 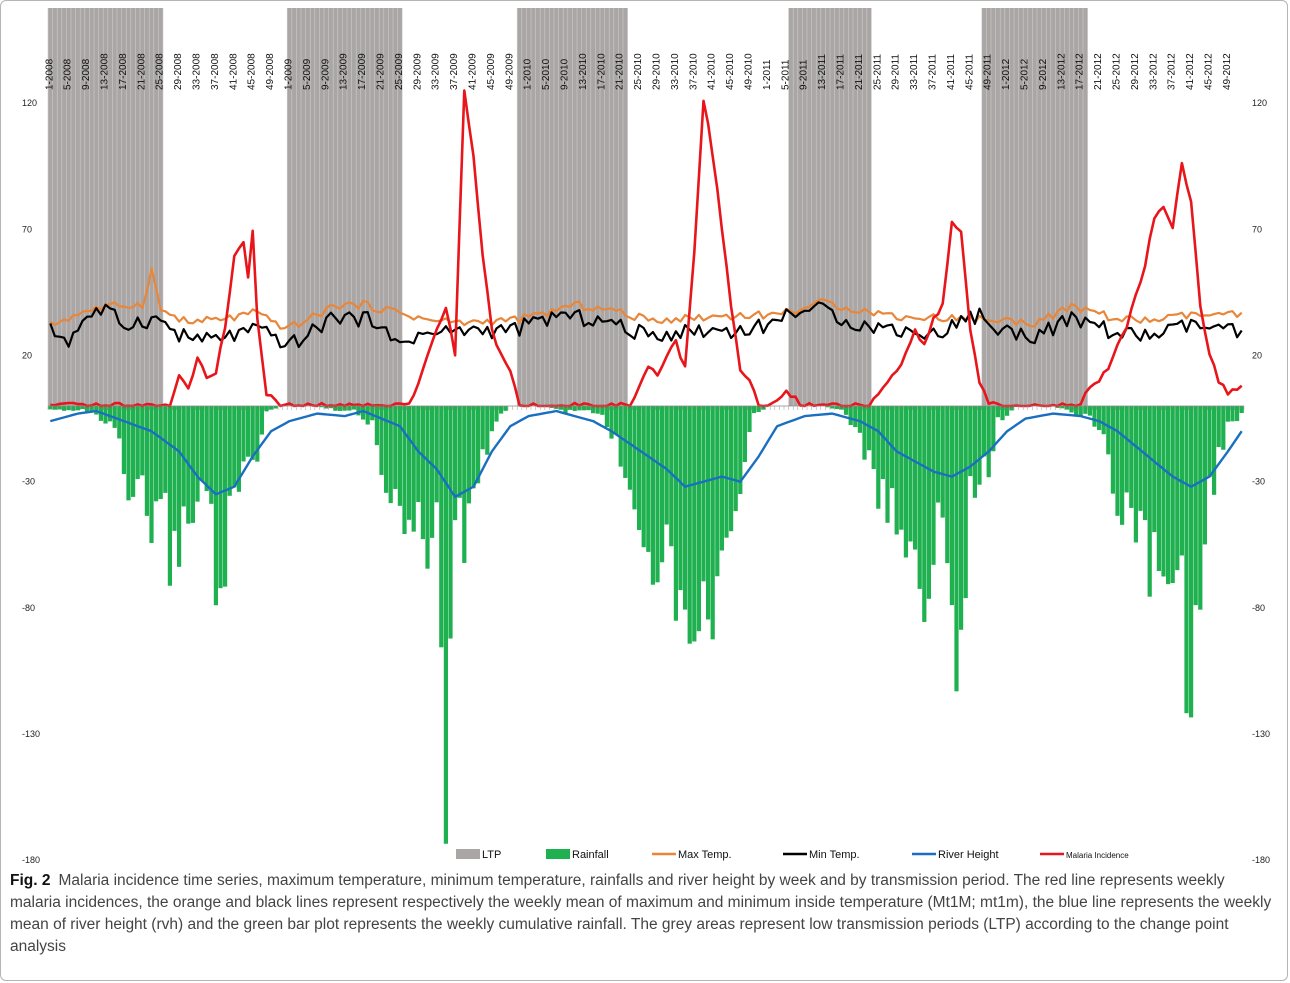 I want to click on y-tick-label-right: 120, so click(x=1259, y=103).